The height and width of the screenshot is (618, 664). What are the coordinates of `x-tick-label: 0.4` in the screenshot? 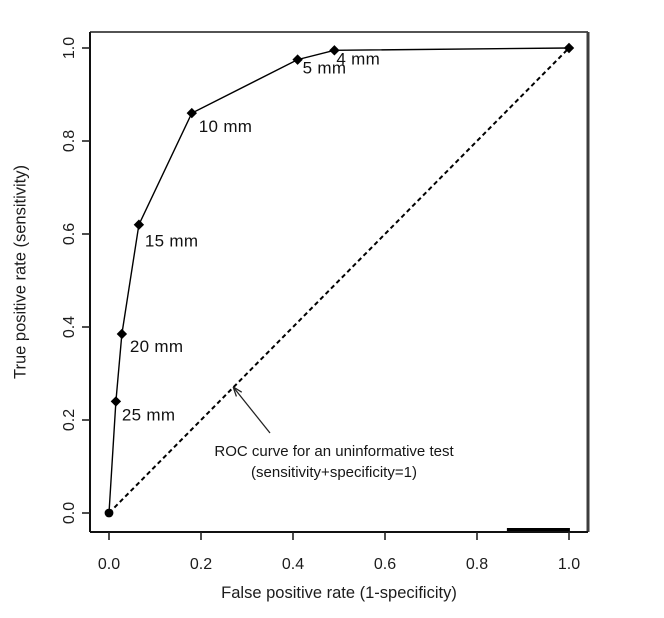 It's located at (293, 564).